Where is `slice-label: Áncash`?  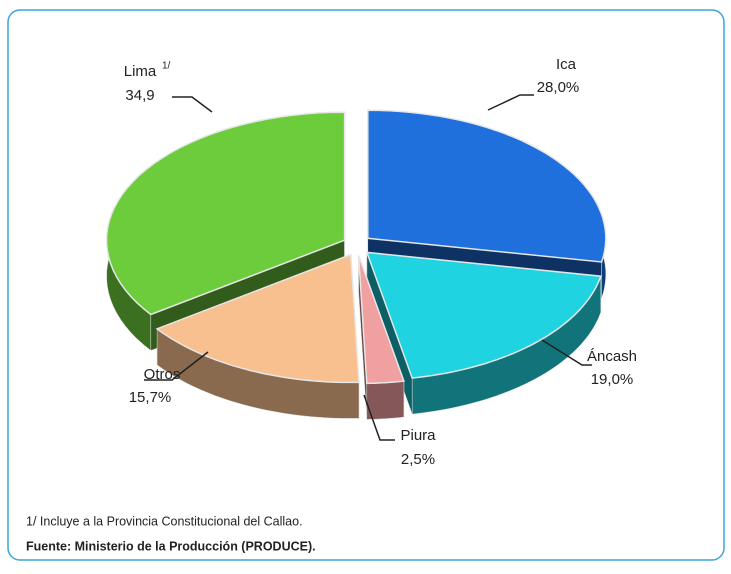 slice-label: Áncash is located at coordinates (612, 356).